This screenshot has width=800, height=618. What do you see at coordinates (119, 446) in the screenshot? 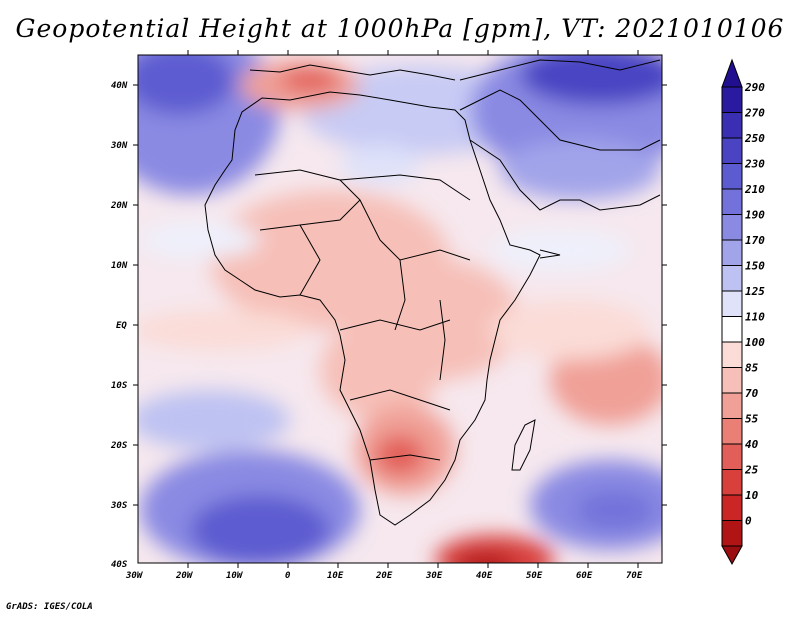
I see `lat-label: 20S` at bounding box center [119, 446].